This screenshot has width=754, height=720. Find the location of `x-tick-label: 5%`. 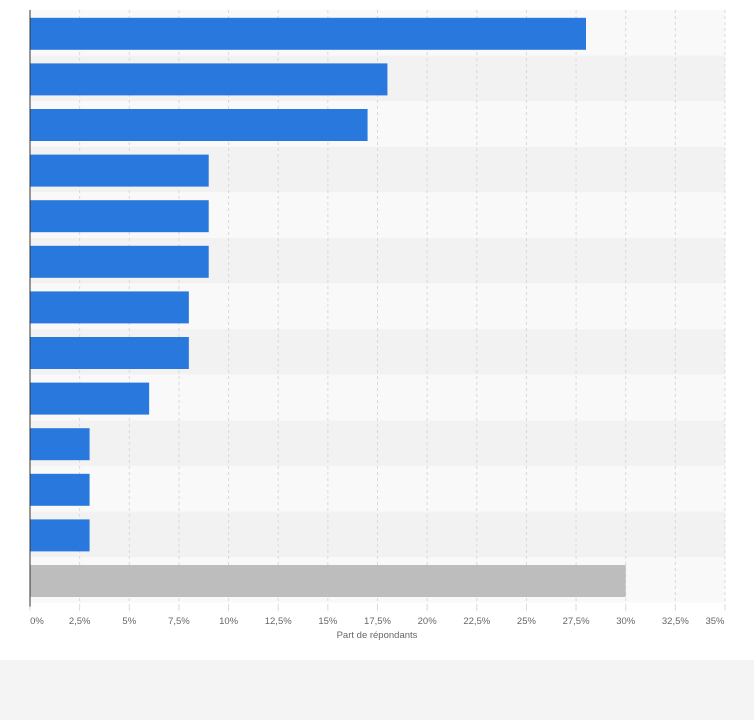

x-tick-label: 5% is located at coordinates (129, 621).